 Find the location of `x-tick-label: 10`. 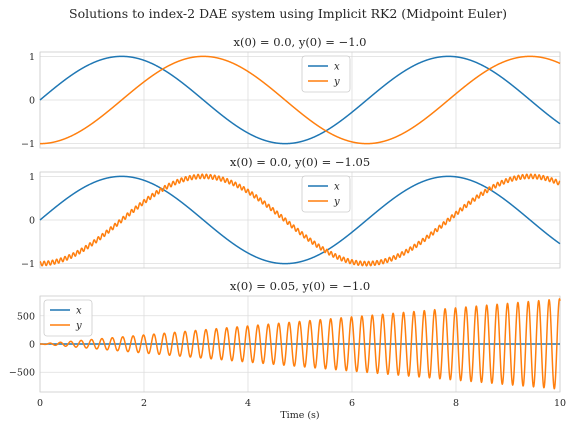

x-tick-label: 10 is located at coordinates (560, 403).